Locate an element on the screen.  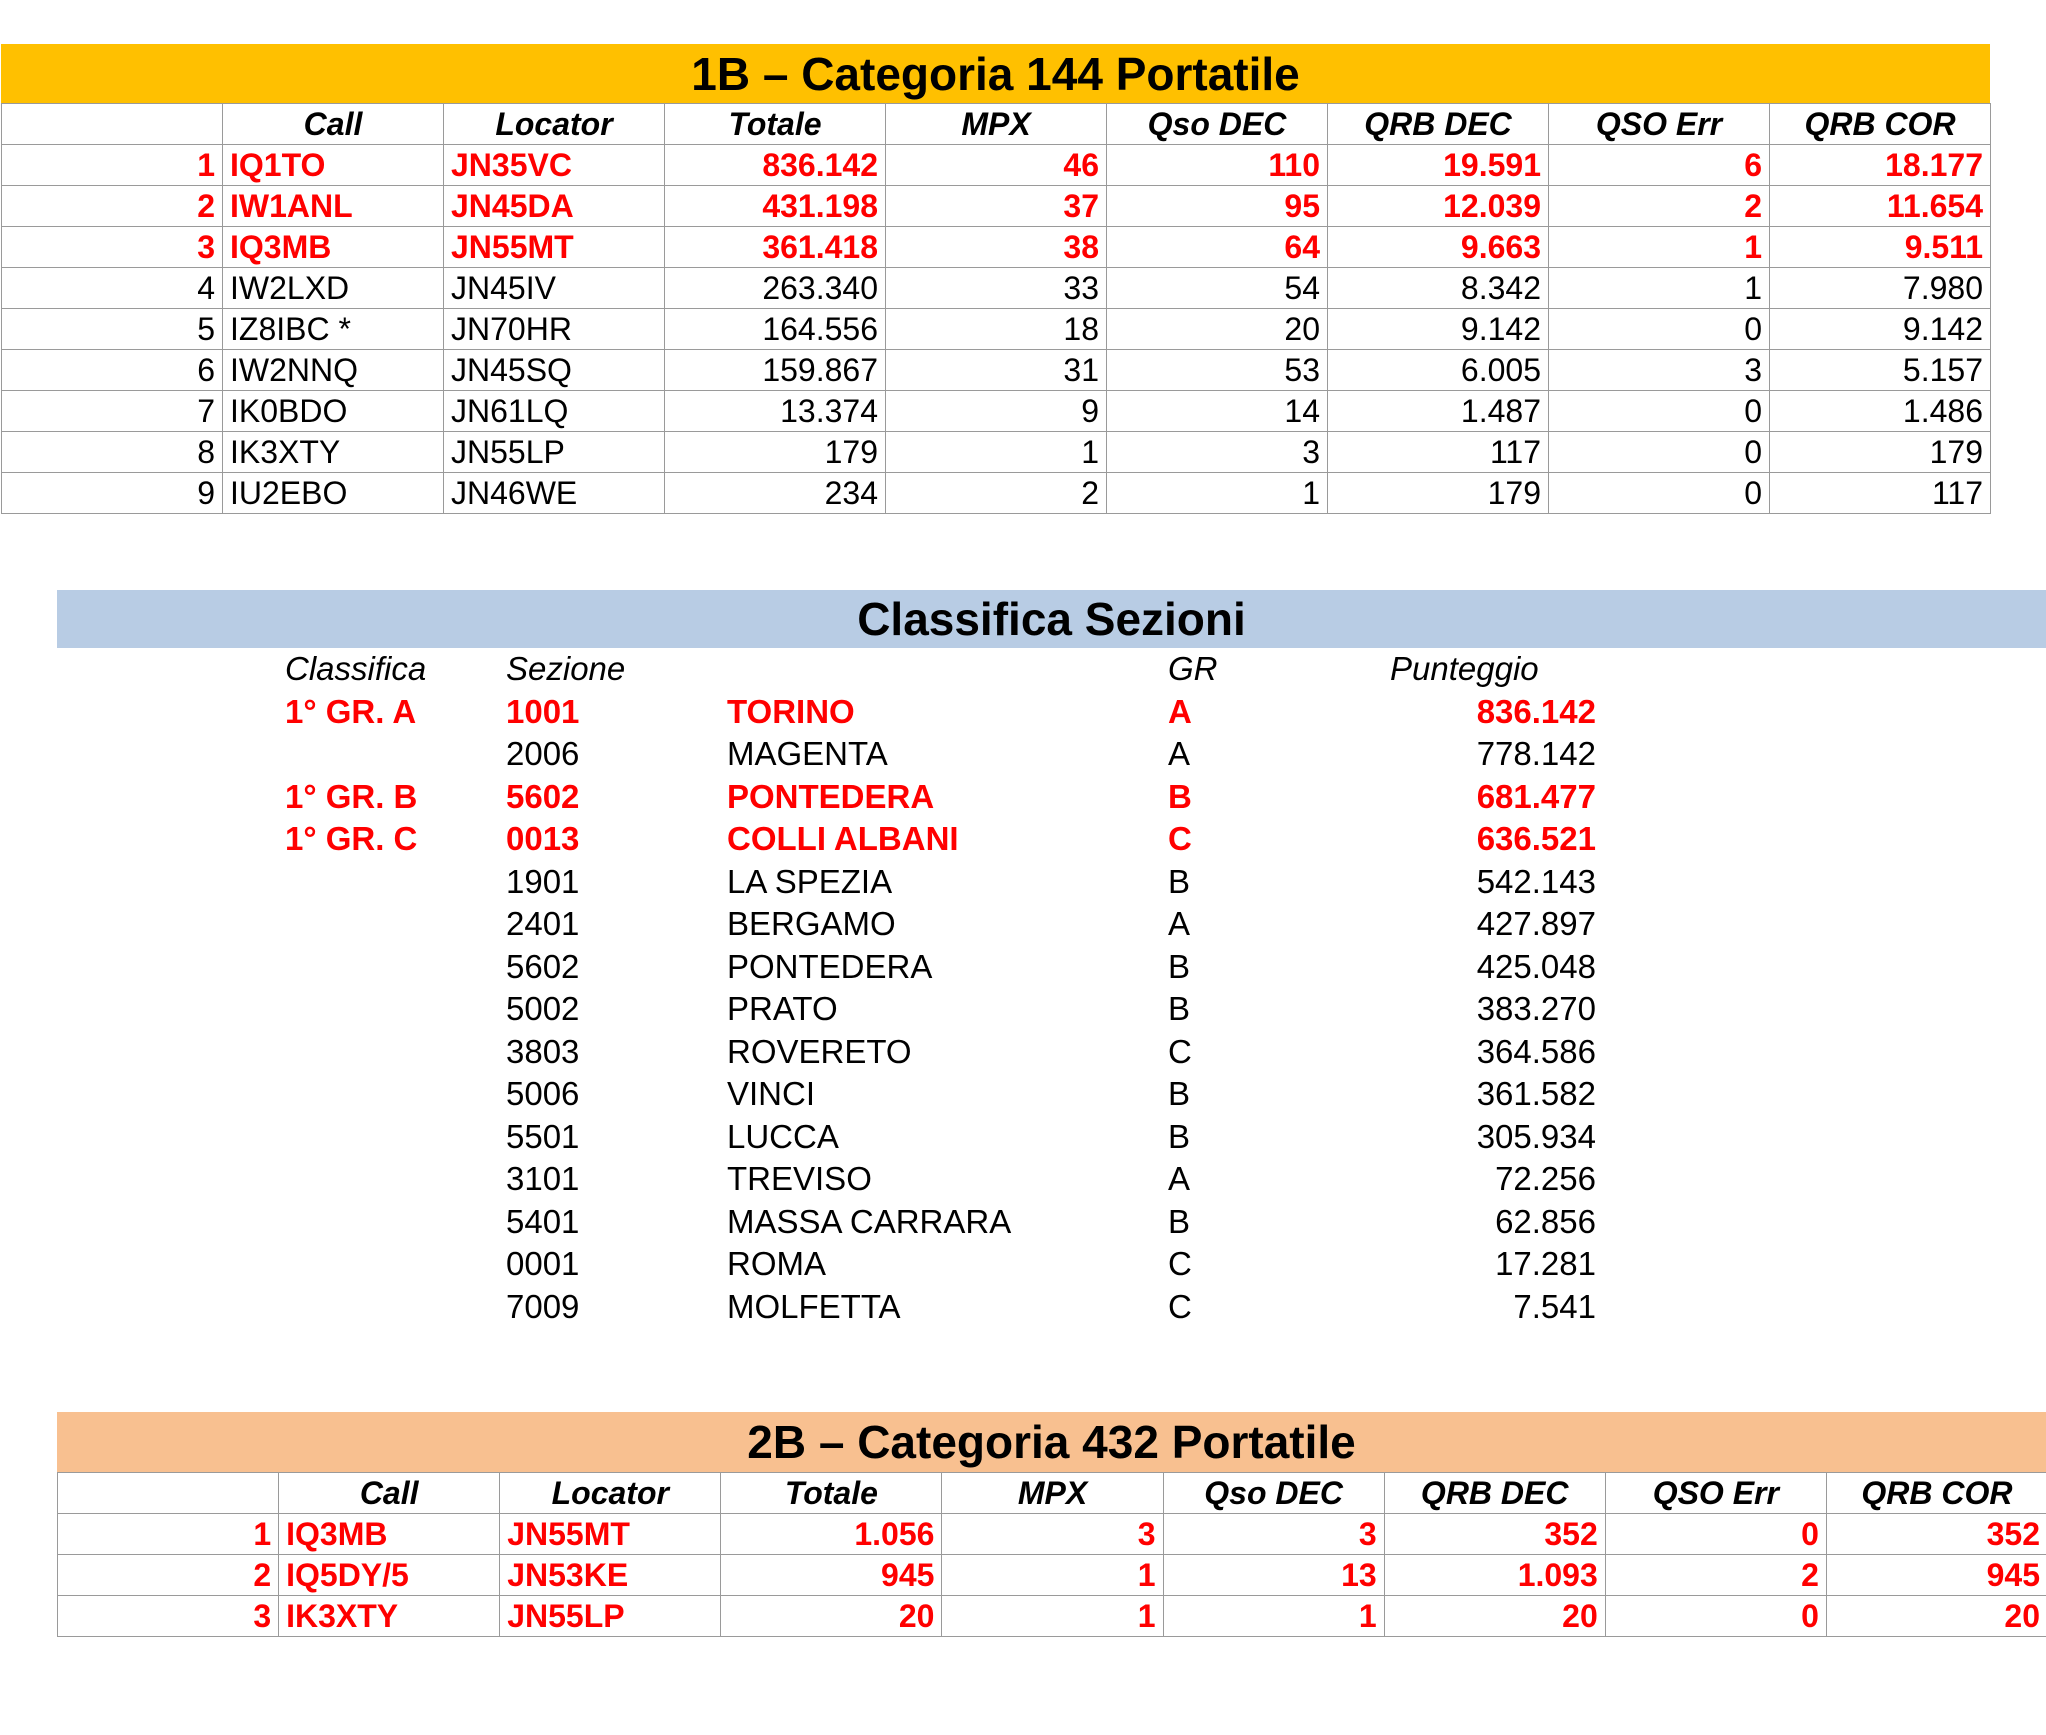
cell-qso-err: 3 is located at coordinates (1659, 370).